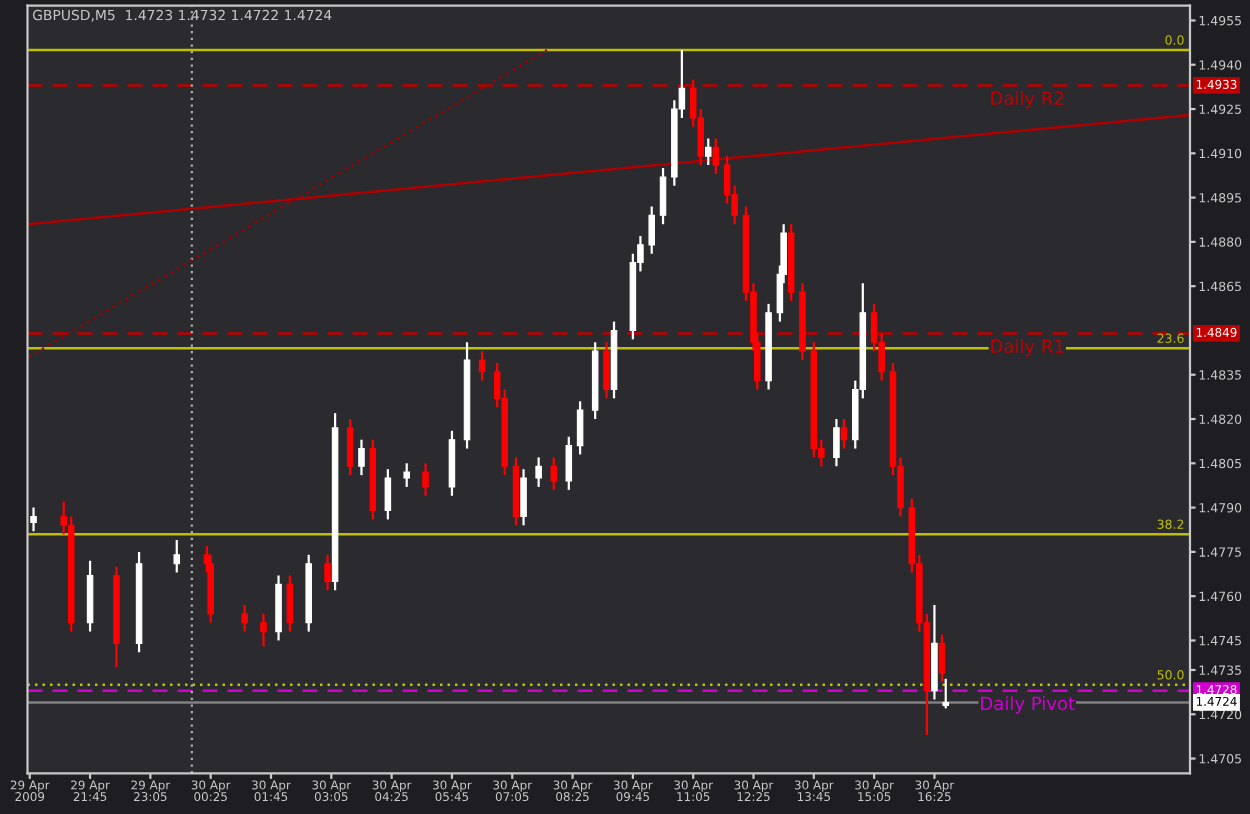  Describe the element at coordinates (1028, 705) in the screenshot. I see `ref-line-label: Daily Pivot` at that location.